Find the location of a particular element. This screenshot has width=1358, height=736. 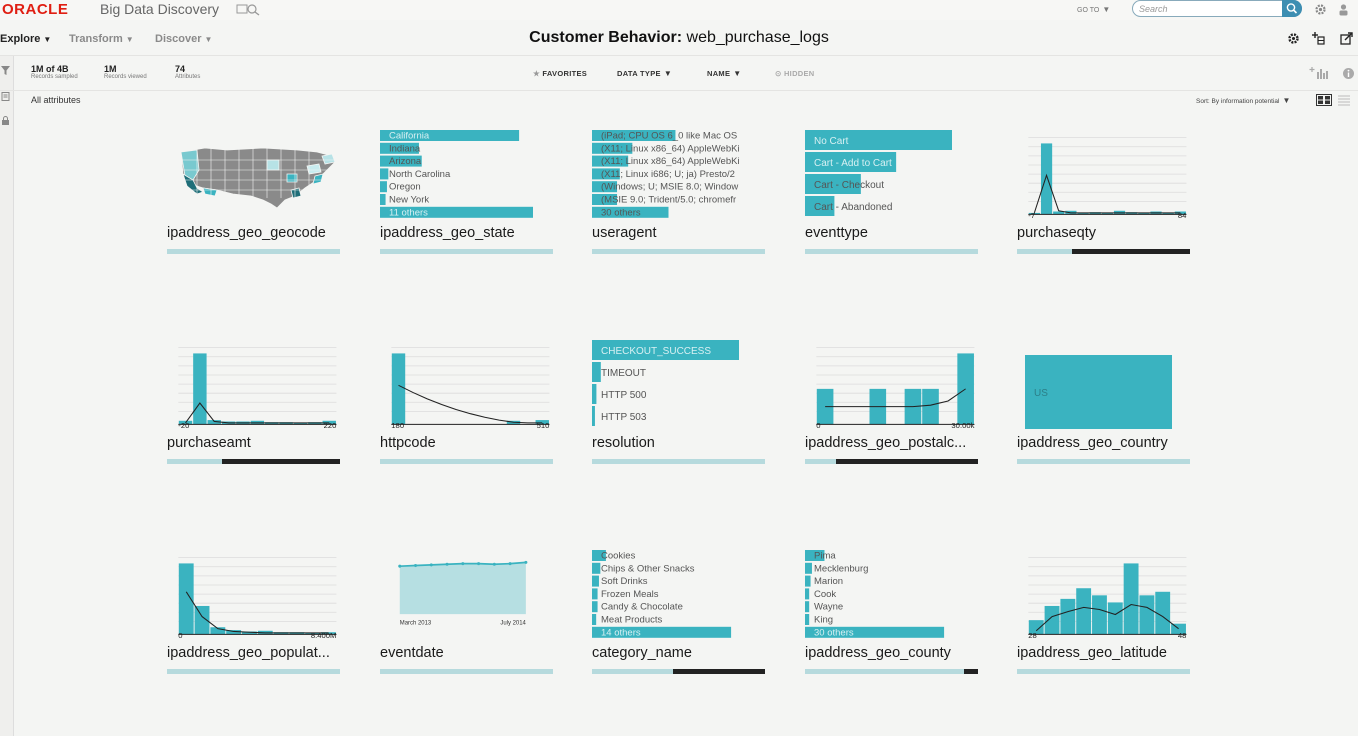

category-label: HTTP 503 is located at coordinates (624, 417).